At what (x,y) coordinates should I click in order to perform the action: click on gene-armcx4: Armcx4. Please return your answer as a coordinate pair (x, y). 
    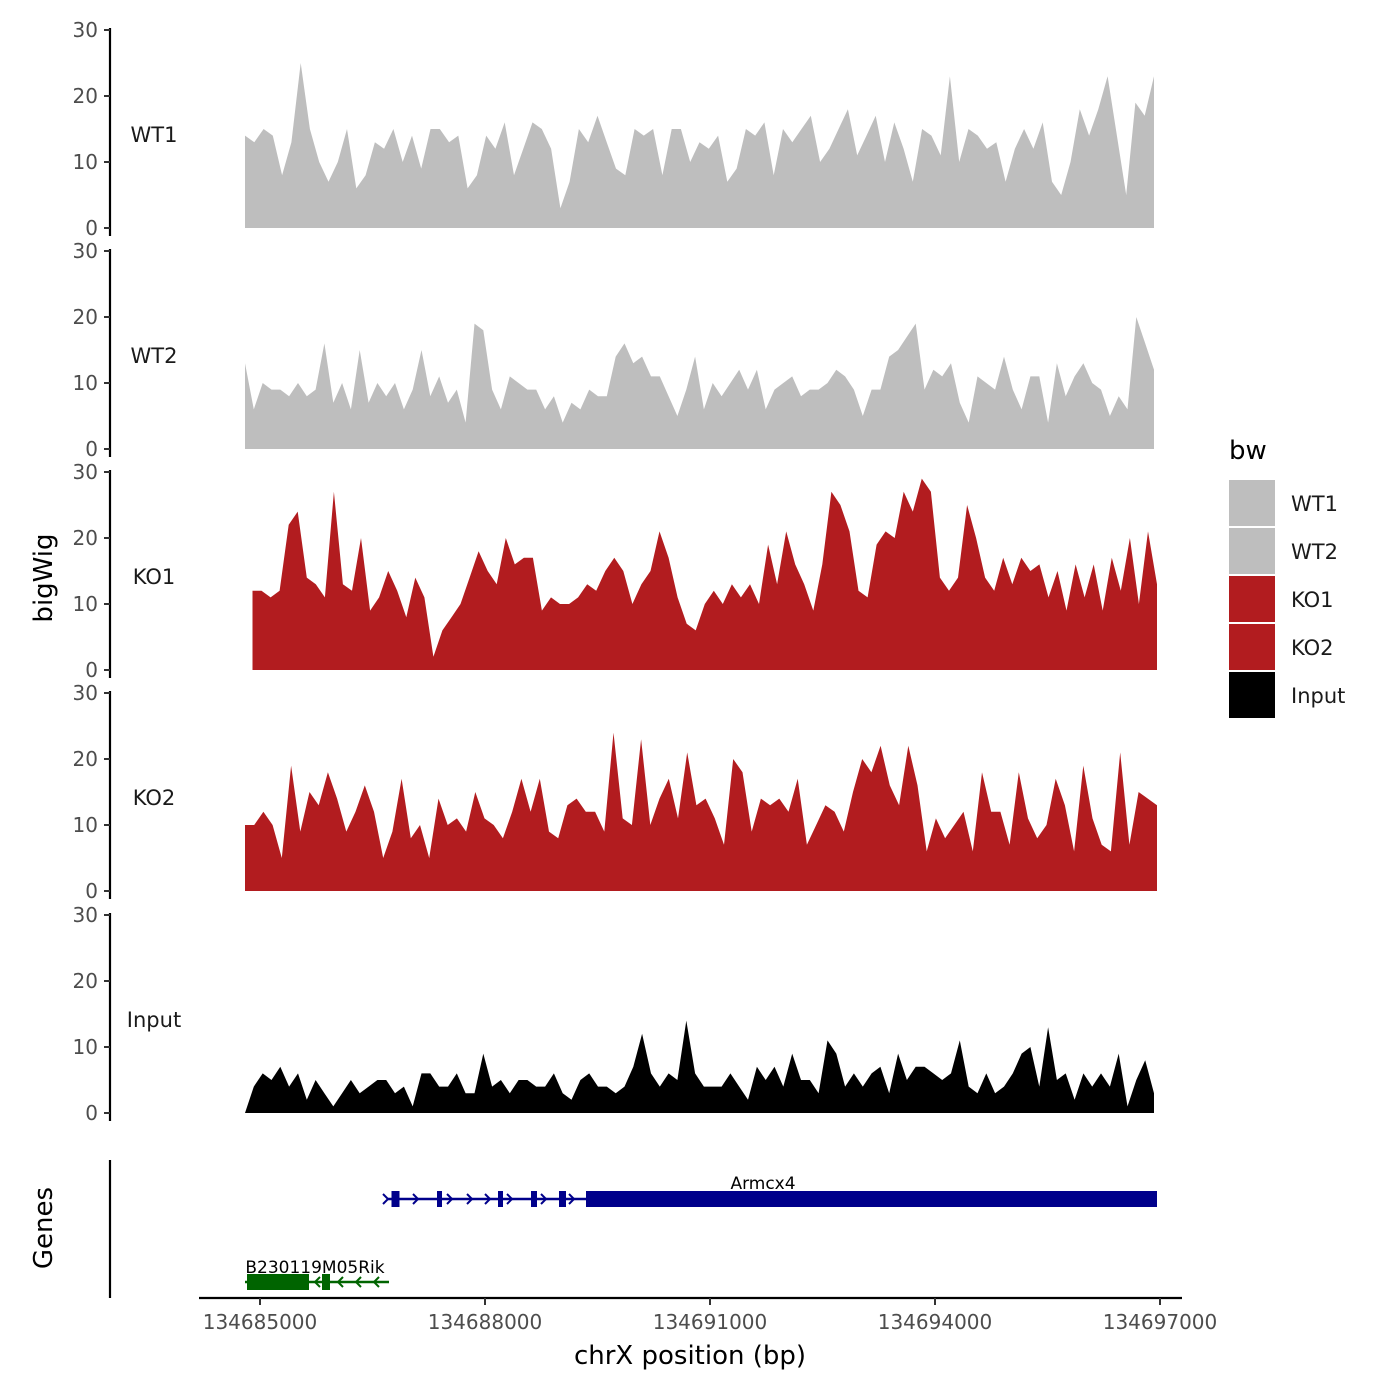
    Looking at the image, I should click on (769, 1190).